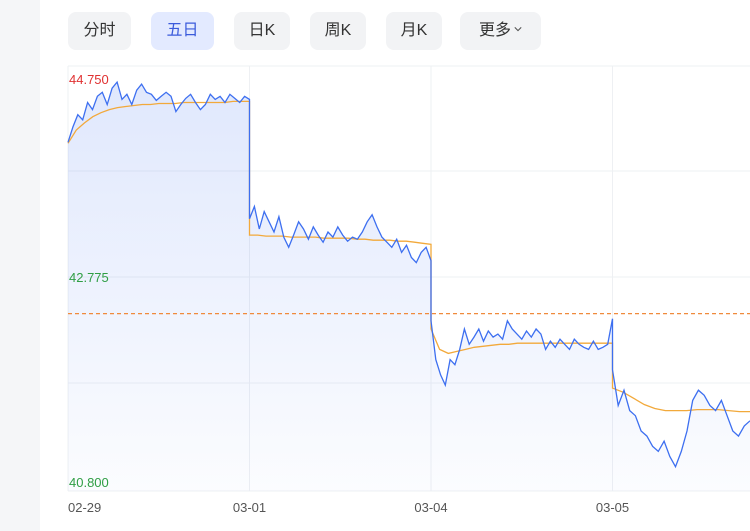 This screenshot has height=531, width=750. I want to click on x-label-day-4: 03-05, so click(612, 507).